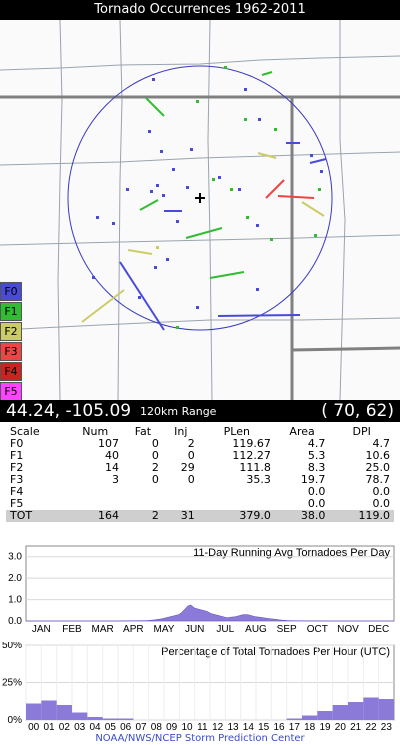  What do you see at coordinates (291, 553) in the screenshot?
I see `chart-title: 11-Day Running Avg Tornadoes Per Day` at bounding box center [291, 553].